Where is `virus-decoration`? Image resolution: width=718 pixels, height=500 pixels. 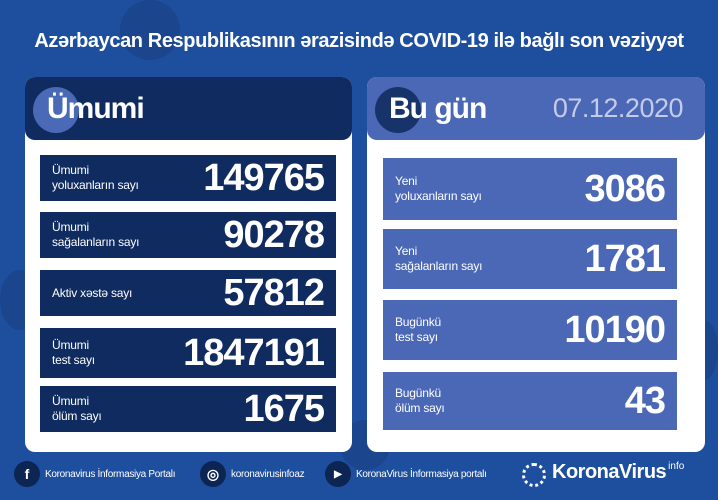
virus-decoration is located at coordinates (150, 30).